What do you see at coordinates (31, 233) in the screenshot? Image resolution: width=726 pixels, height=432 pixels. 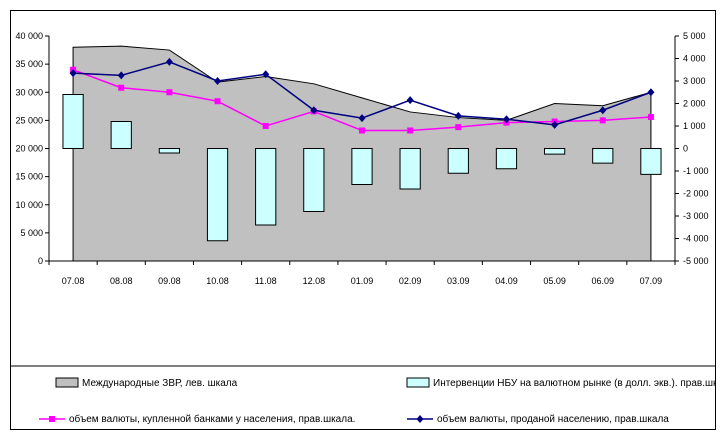 I see `left-axis-tick-label: 5 000` at bounding box center [31, 233].